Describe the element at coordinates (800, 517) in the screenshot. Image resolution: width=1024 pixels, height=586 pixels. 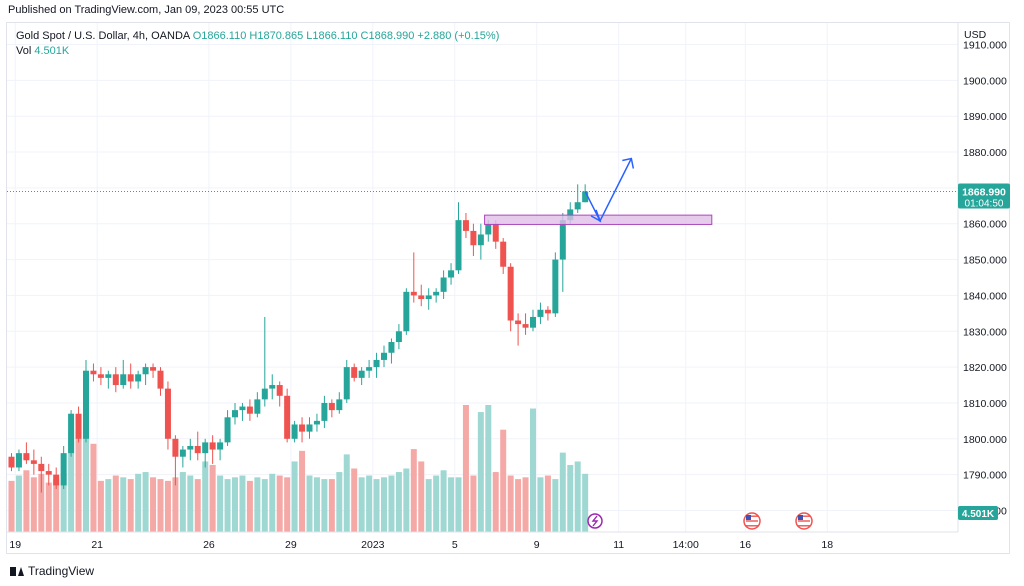
I see `flag-canton` at that location.